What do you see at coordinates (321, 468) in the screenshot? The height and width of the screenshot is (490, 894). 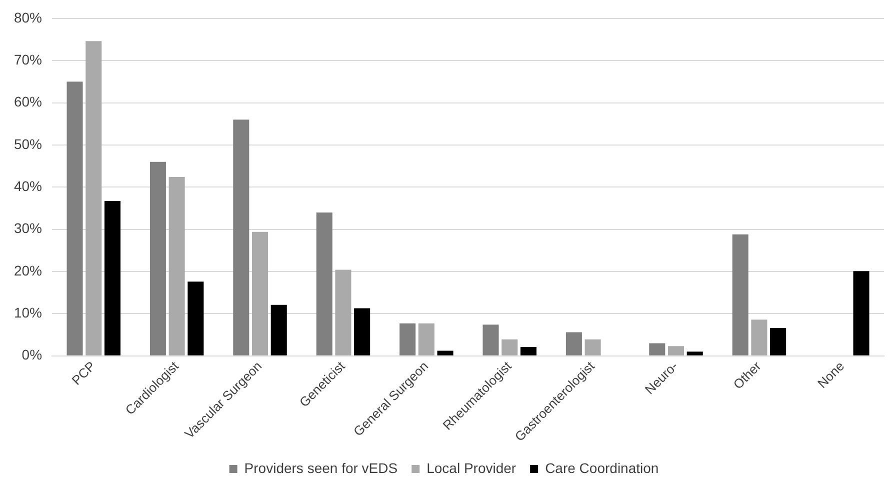 I see `legend-label: Providers seen for vEDS` at bounding box center [321, 468].